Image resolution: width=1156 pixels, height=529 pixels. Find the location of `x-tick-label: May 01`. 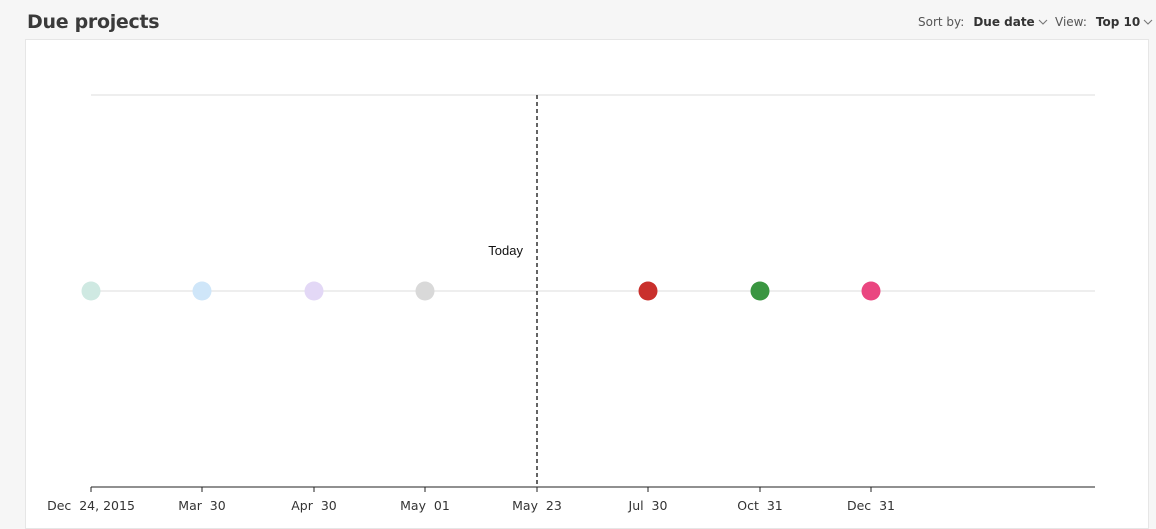

x-tick-label: May 01 is located at coordinates (425, 505).